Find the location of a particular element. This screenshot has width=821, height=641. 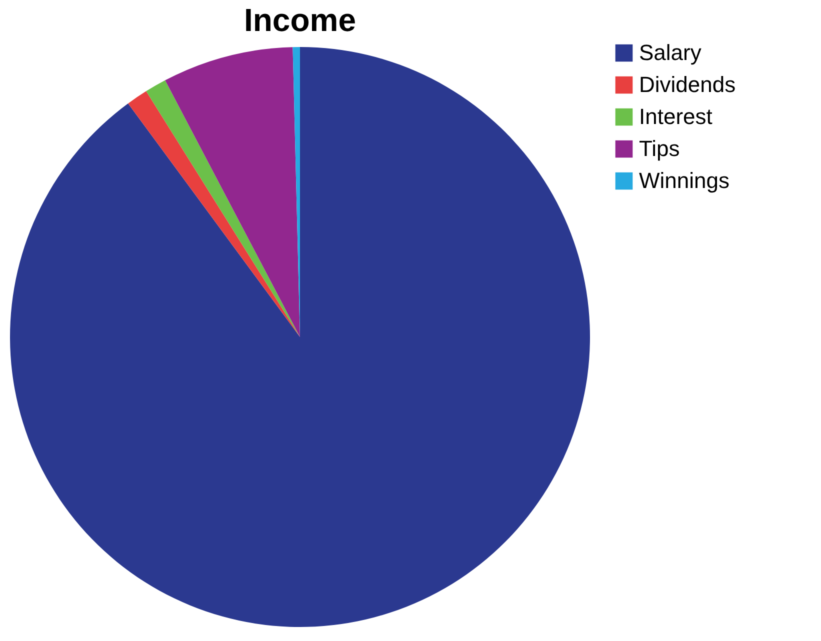

legend-label: Tips is located at coordinates (659, 148).